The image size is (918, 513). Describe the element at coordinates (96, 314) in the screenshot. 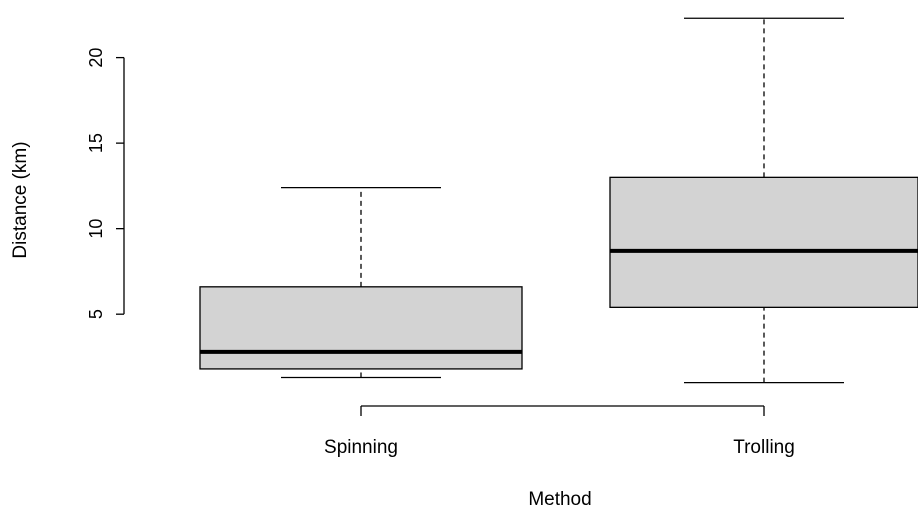

I see `y-tick-label: 5` at that location.